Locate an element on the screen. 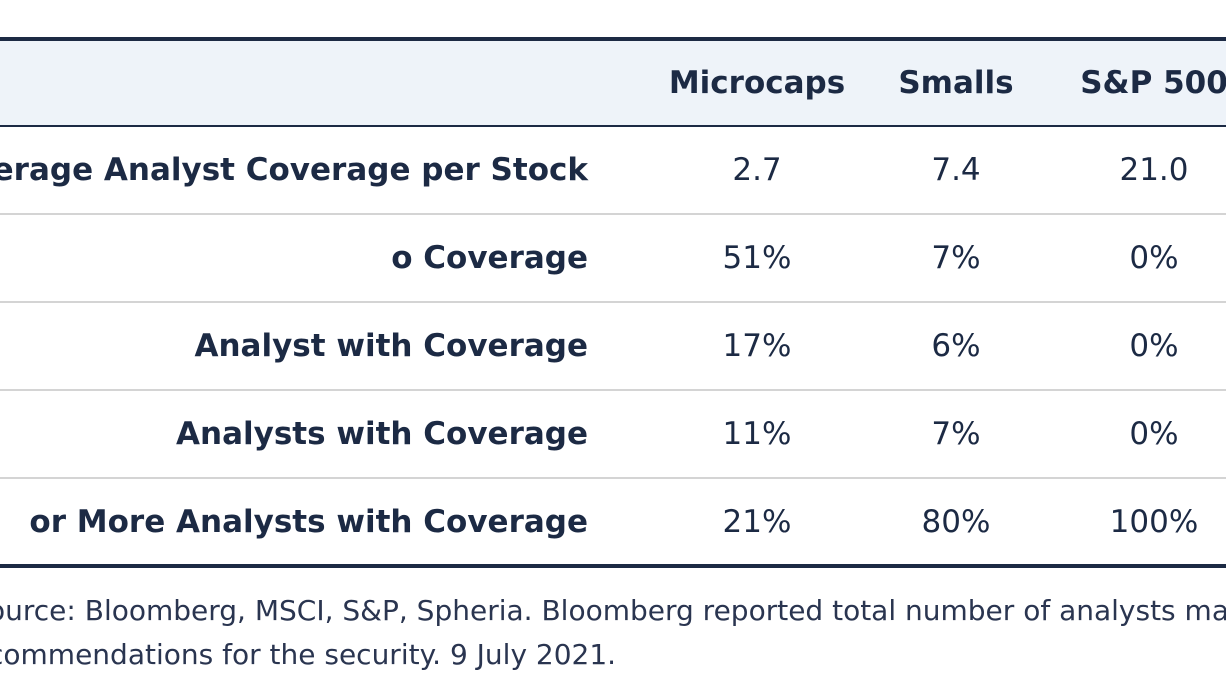 This screenshot has height=690, width=1226. row-label: or More Analysts with Coverage is located at coordinates (308, 521).